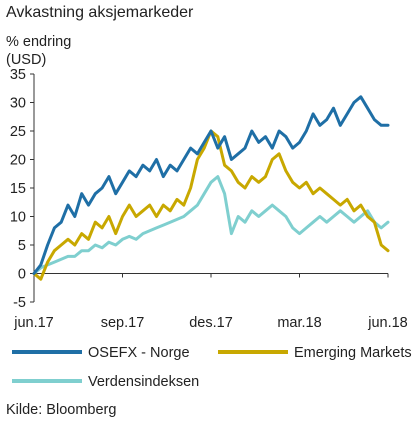  I want to click on y-tick-label: 10, so click(18, 218).